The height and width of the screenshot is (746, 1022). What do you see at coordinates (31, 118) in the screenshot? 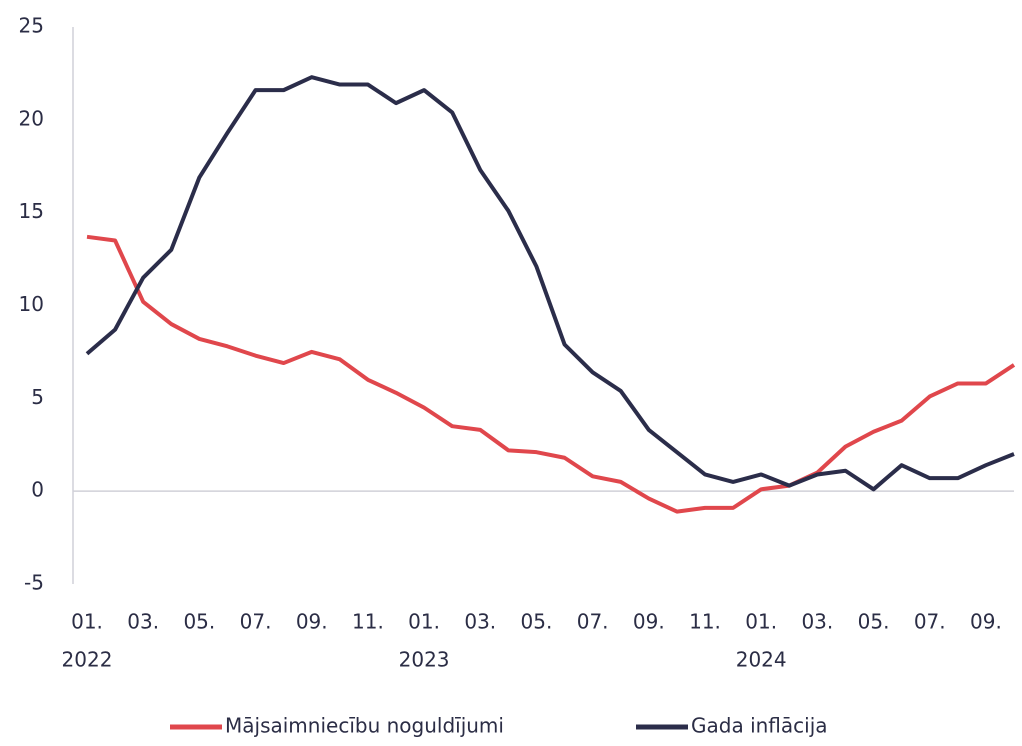
I see `y-tick-label: 20` at bounding box center [31, 118].